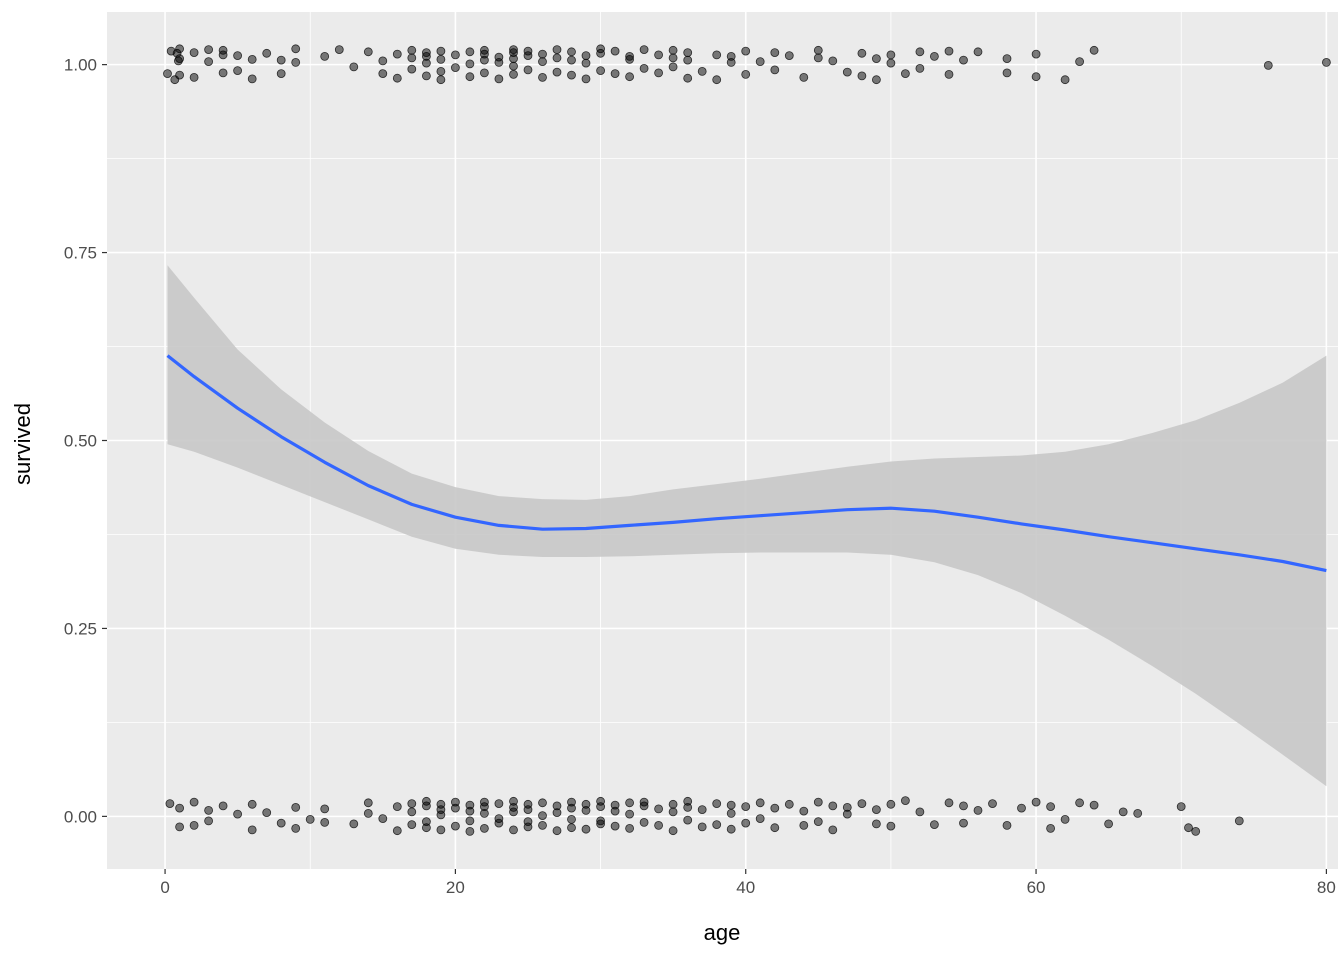 This screenshot has width=1344, height=965. Describe the element at coordinates (1326, 887) in the screenshot. I see `x-tick-label: 80` at that location.